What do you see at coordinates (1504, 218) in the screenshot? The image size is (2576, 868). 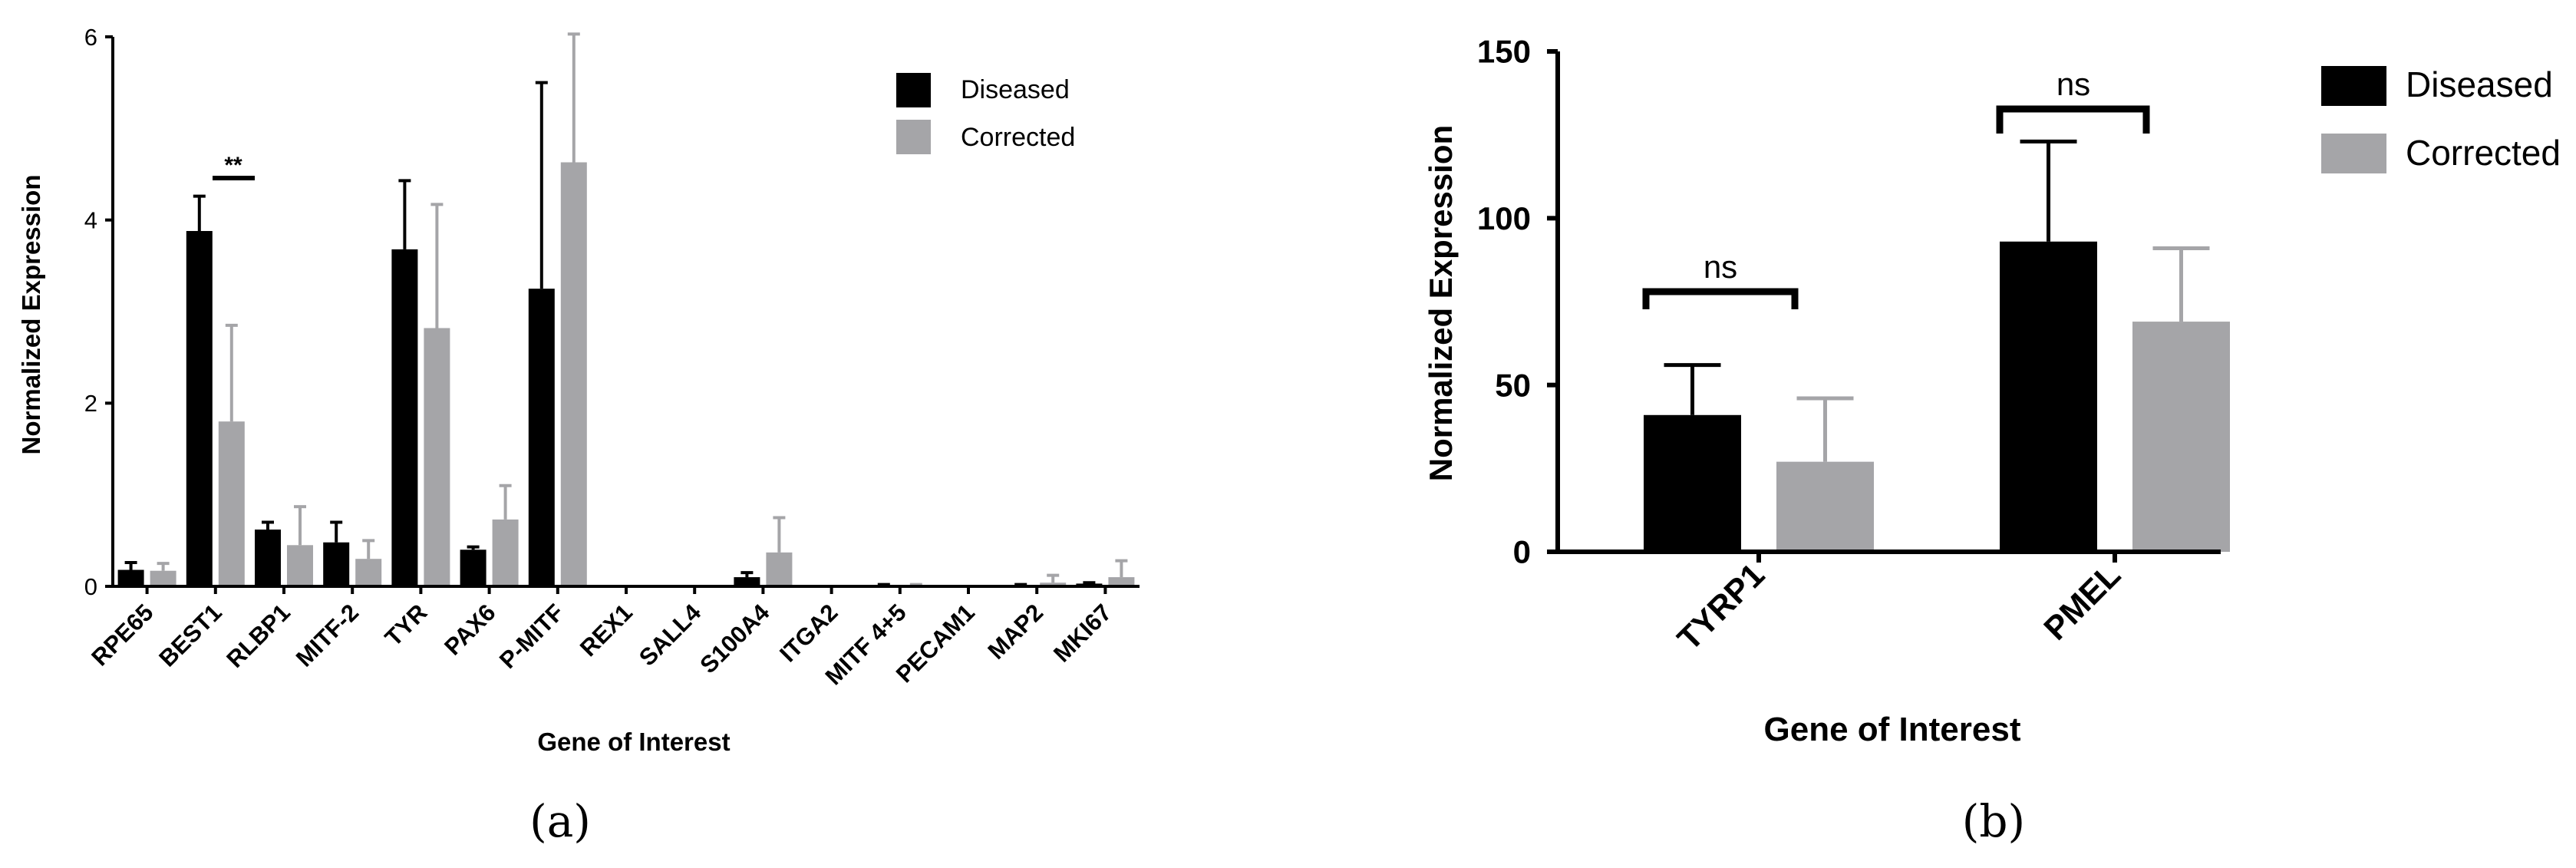 I see `y-tick-label: 100` at bounding box center [1504, 218].